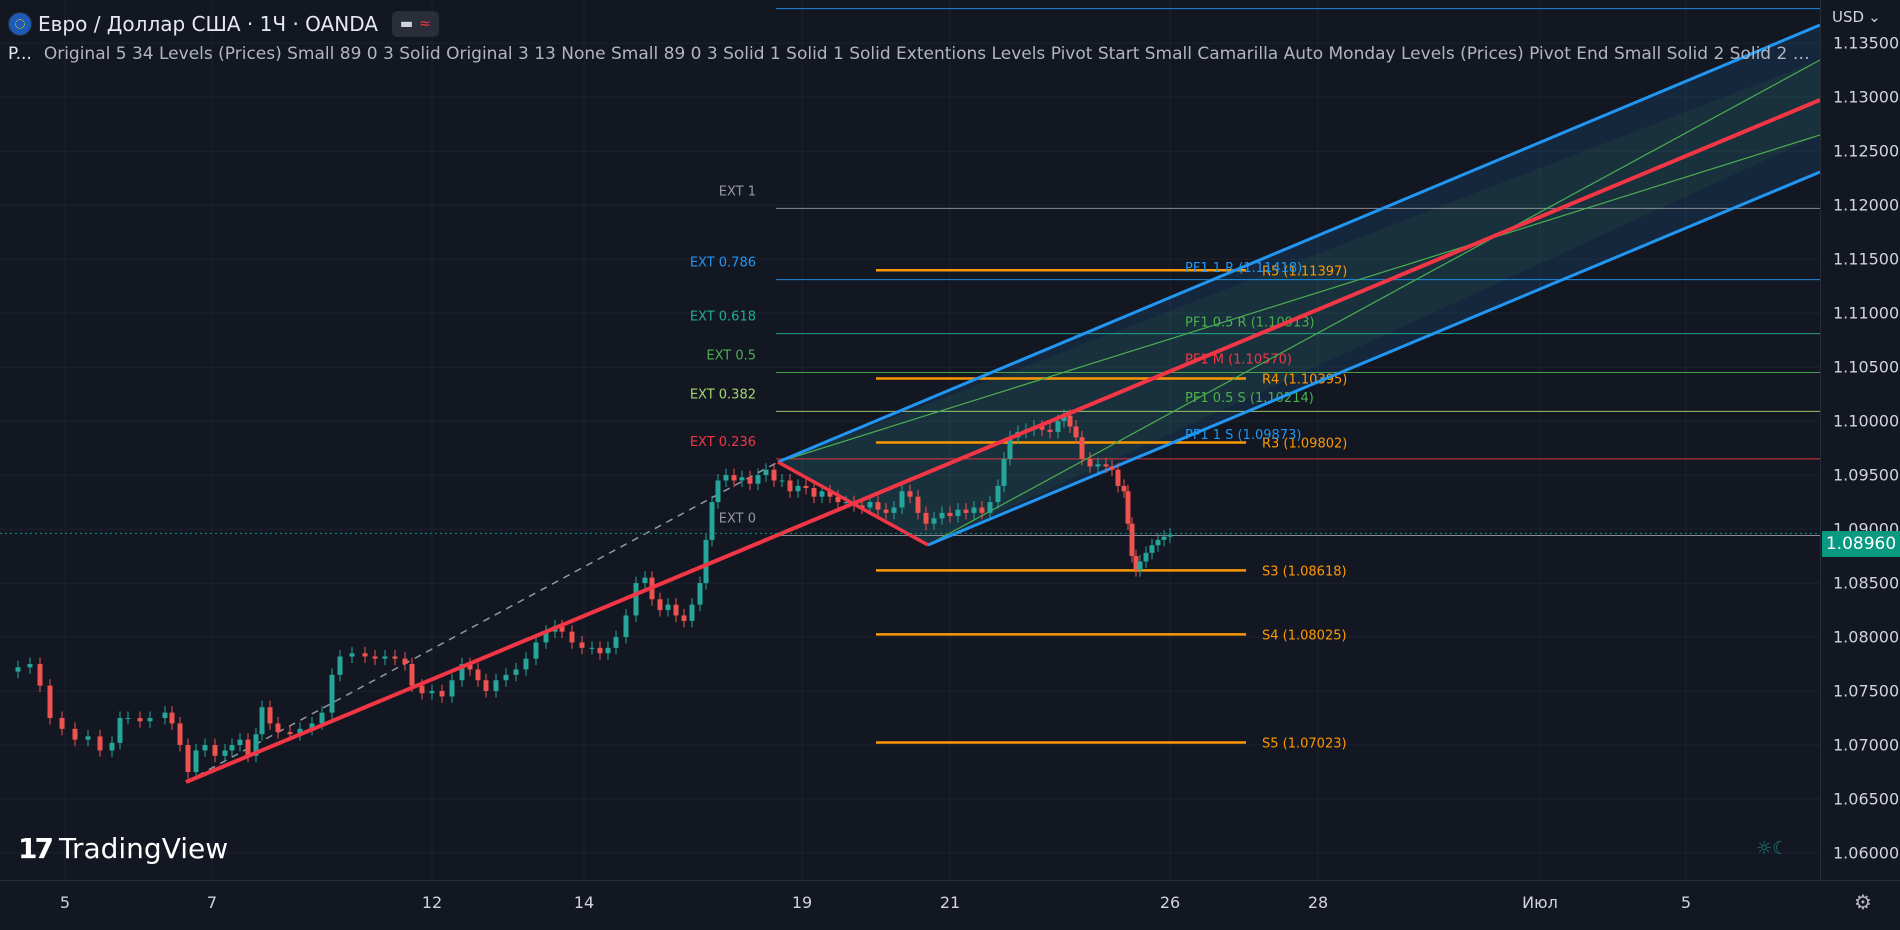 This screenshot has width=1900, height=930. Describe the element at coordinates (1861, 544) in the screenshot. I see `last-price-label: 1.08960` at that location.